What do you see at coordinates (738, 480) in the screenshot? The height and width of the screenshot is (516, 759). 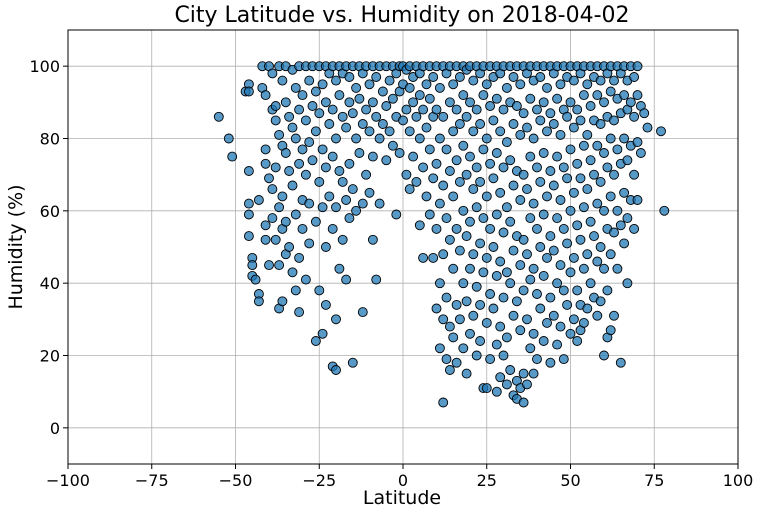 I see `x-tick-label-8: 100` at bounding box center [738, 480].